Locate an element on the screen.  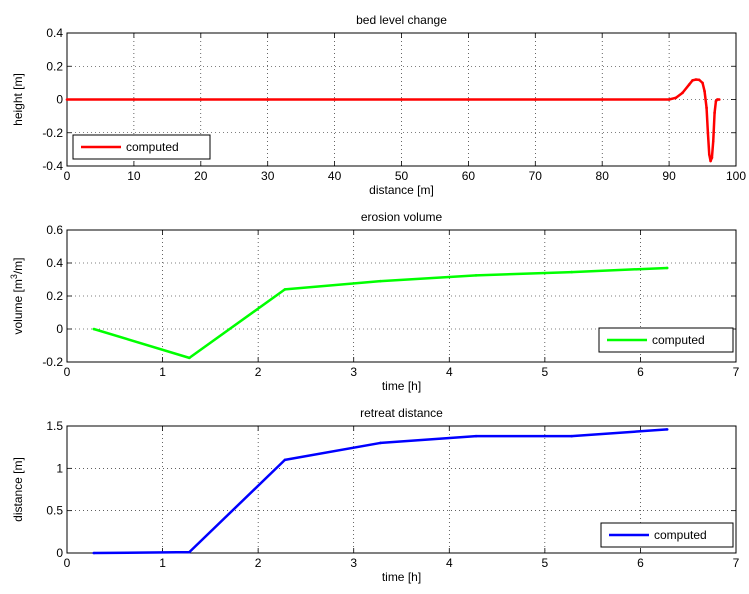
y-axis-label-main: volume [m is located at coordinates (18, 306).